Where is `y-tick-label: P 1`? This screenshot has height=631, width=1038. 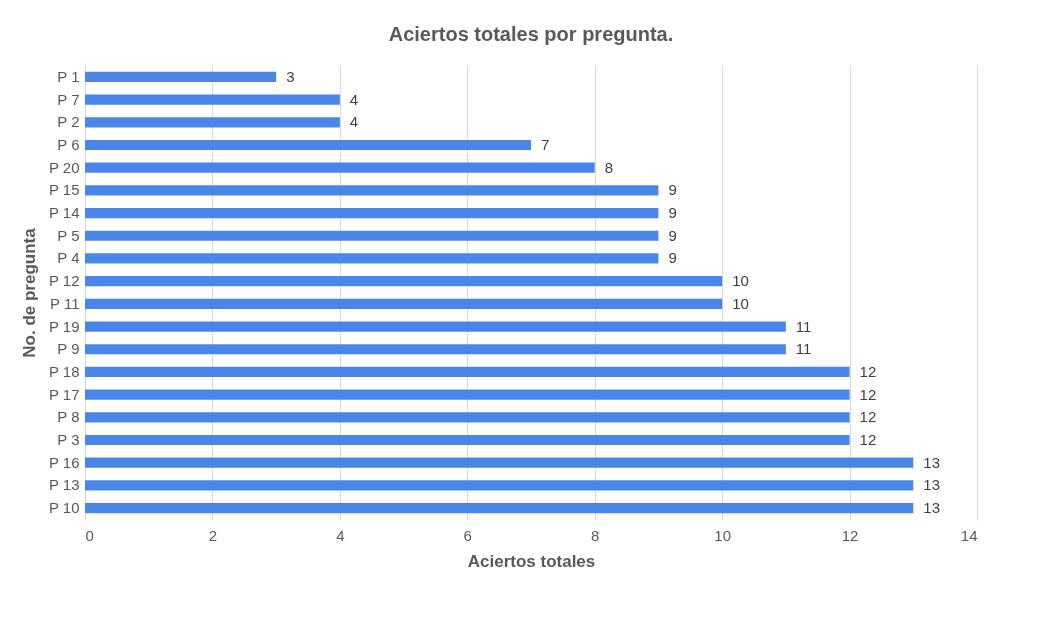
y-tick-label: P 1 is located at coordinates (68, 76).